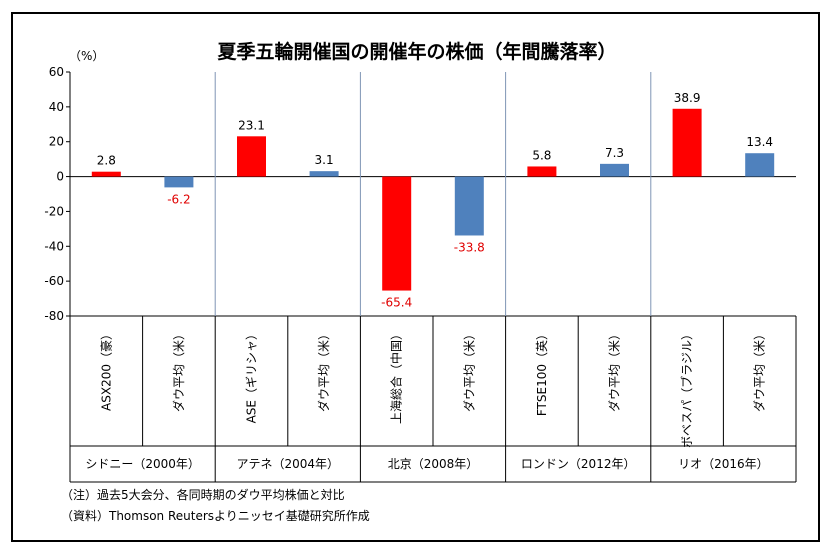  What do you see at coordinates (54, 211) in the screenshot?
I see `y-tick-label: -20` at bounding box center [54, 211].